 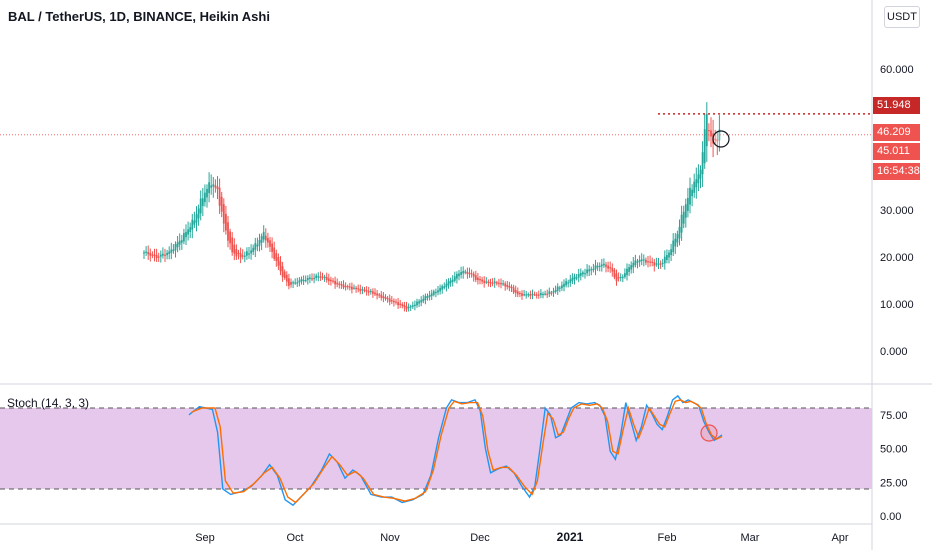 I want to click on stoch-tick-label: 25.00, so click(x=894, y=483).